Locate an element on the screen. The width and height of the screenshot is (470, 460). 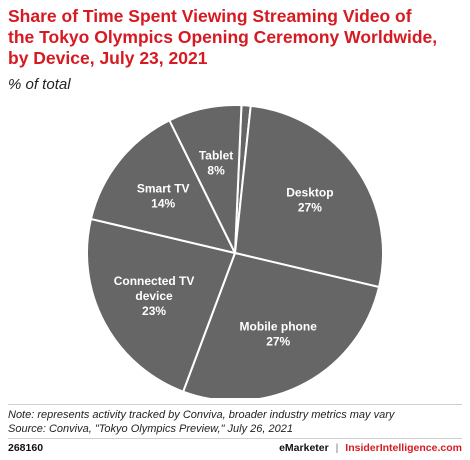
slice-label-desktop: Desktop 27% is located at coordinates (309, 199).